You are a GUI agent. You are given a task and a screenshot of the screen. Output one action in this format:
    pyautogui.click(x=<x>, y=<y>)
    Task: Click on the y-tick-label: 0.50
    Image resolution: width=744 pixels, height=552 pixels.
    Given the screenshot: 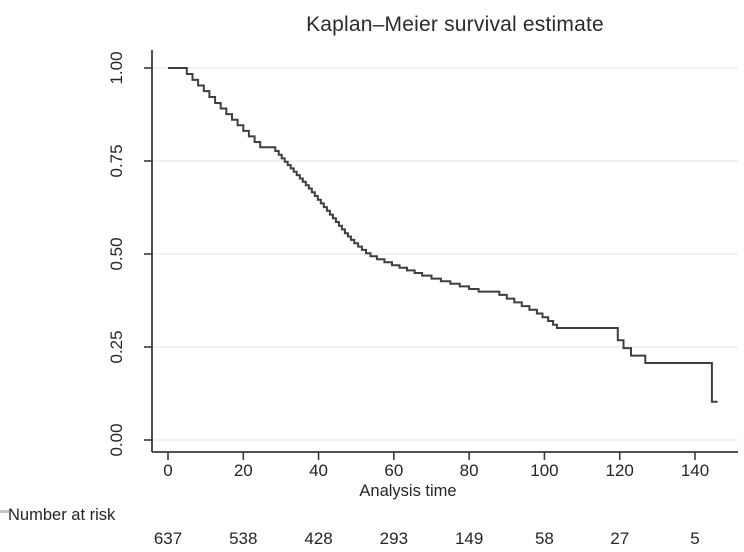 What is the action you would take?
    pyautogui.click(x=116, y=254)
    